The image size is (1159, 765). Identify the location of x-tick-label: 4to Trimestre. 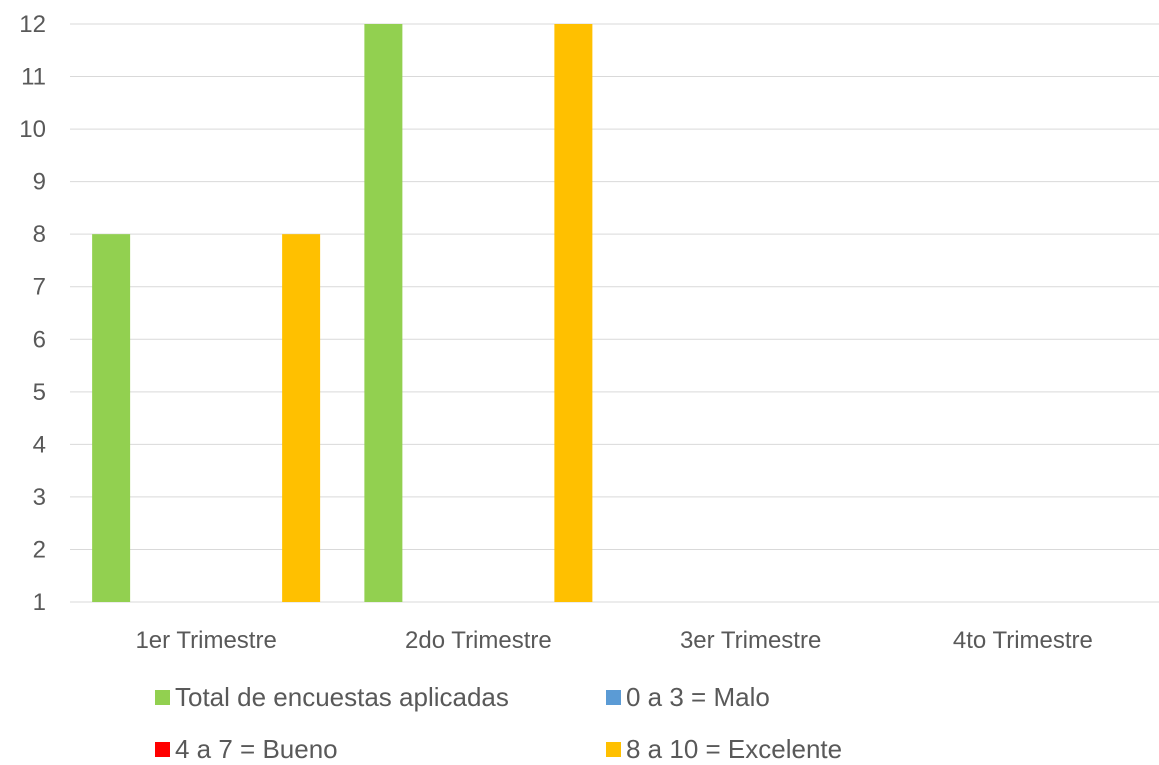
(1023, 640).